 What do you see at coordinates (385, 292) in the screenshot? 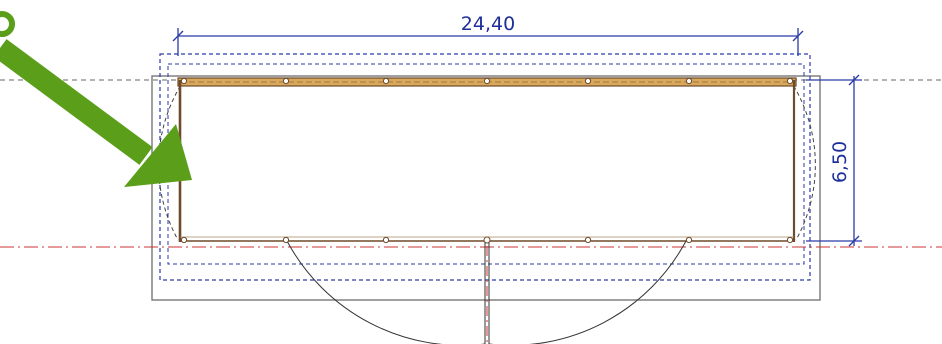
I see `front-door-left-arc` at bounding box center [385, 292].